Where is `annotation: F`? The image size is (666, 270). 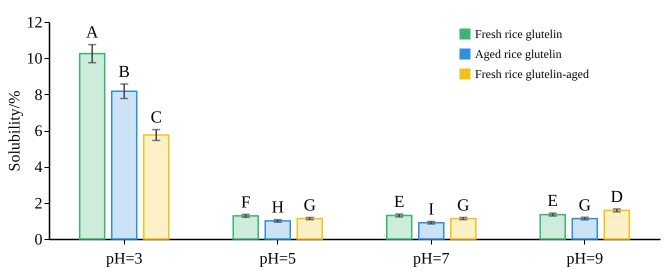
annotation: F is located at coordinates (245, 202).